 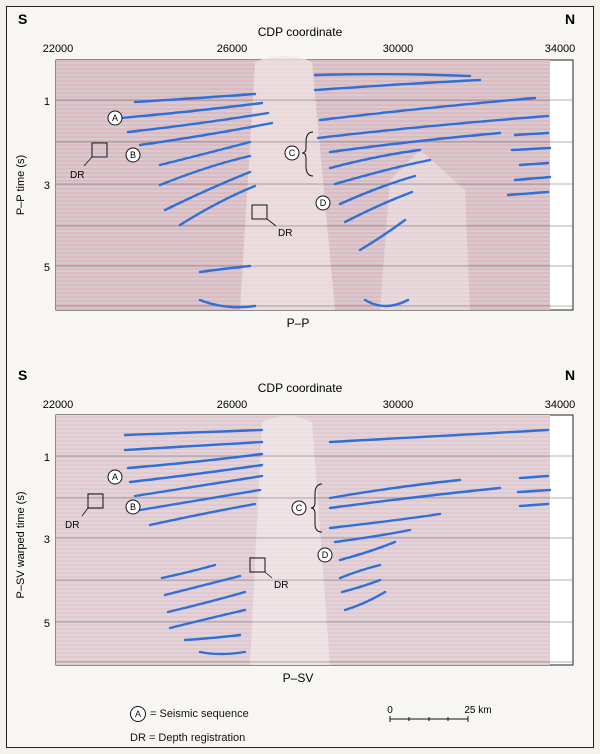 I want to click on scale-end-label: 25 km, so click(x=477, y=710).